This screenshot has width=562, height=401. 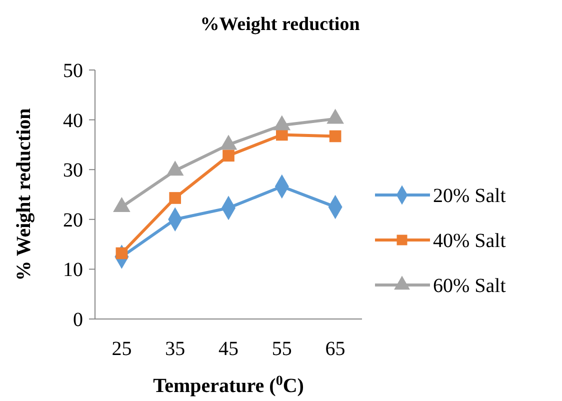 I want to click on x-axis-title: Temperature ($^{0}$C), so click(x=228, y=385).